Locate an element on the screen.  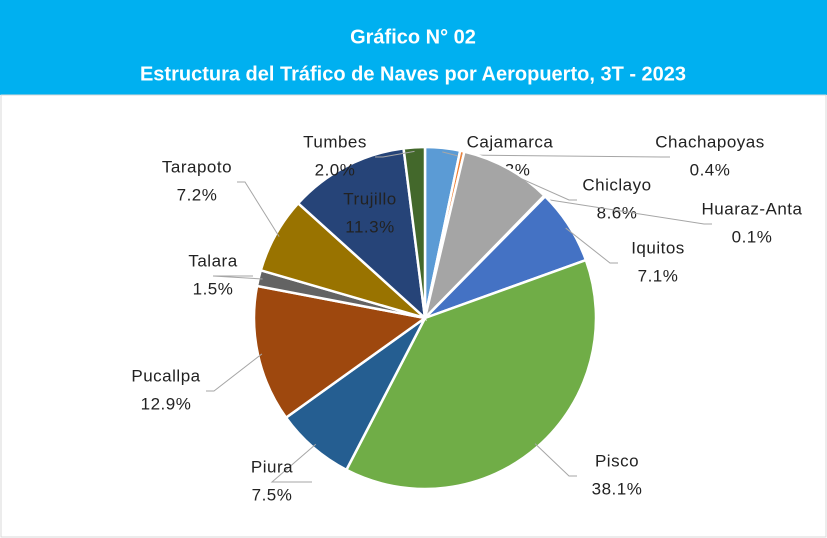
value-label: 0.1% is located at coordinates (752, 236).